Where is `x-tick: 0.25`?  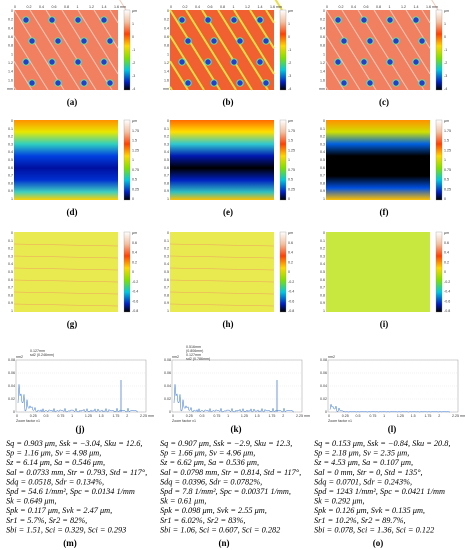
x-tick: 0.25 is located at coordinates (33, 416).